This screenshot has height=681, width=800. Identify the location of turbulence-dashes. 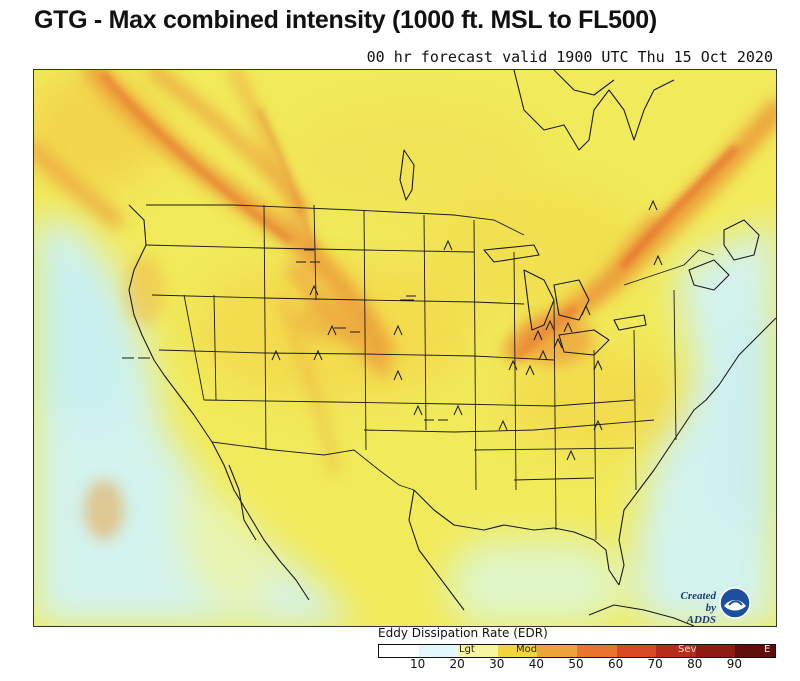
(285, 335).